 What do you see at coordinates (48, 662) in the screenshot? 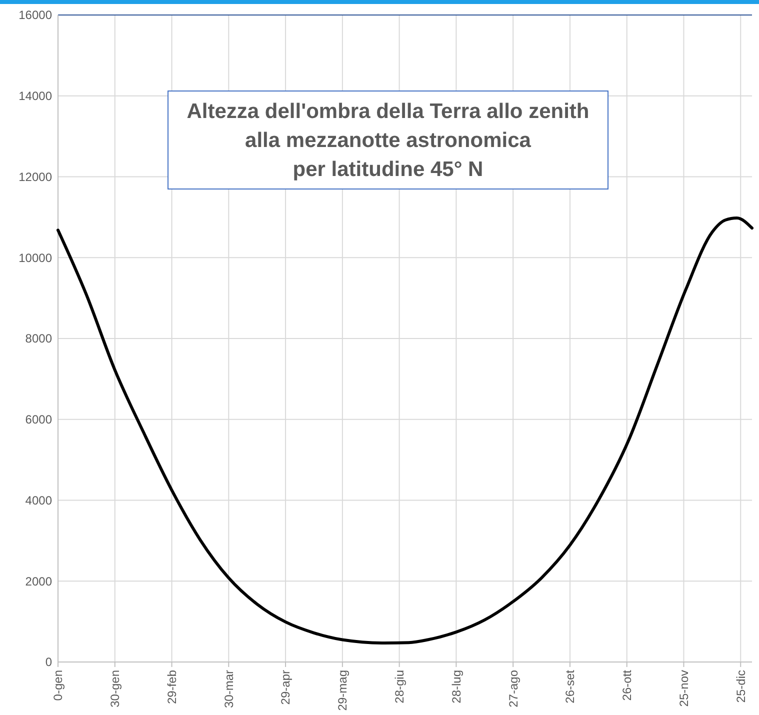
I see `y-tick-label: 0` at bounding box center [48, 662].